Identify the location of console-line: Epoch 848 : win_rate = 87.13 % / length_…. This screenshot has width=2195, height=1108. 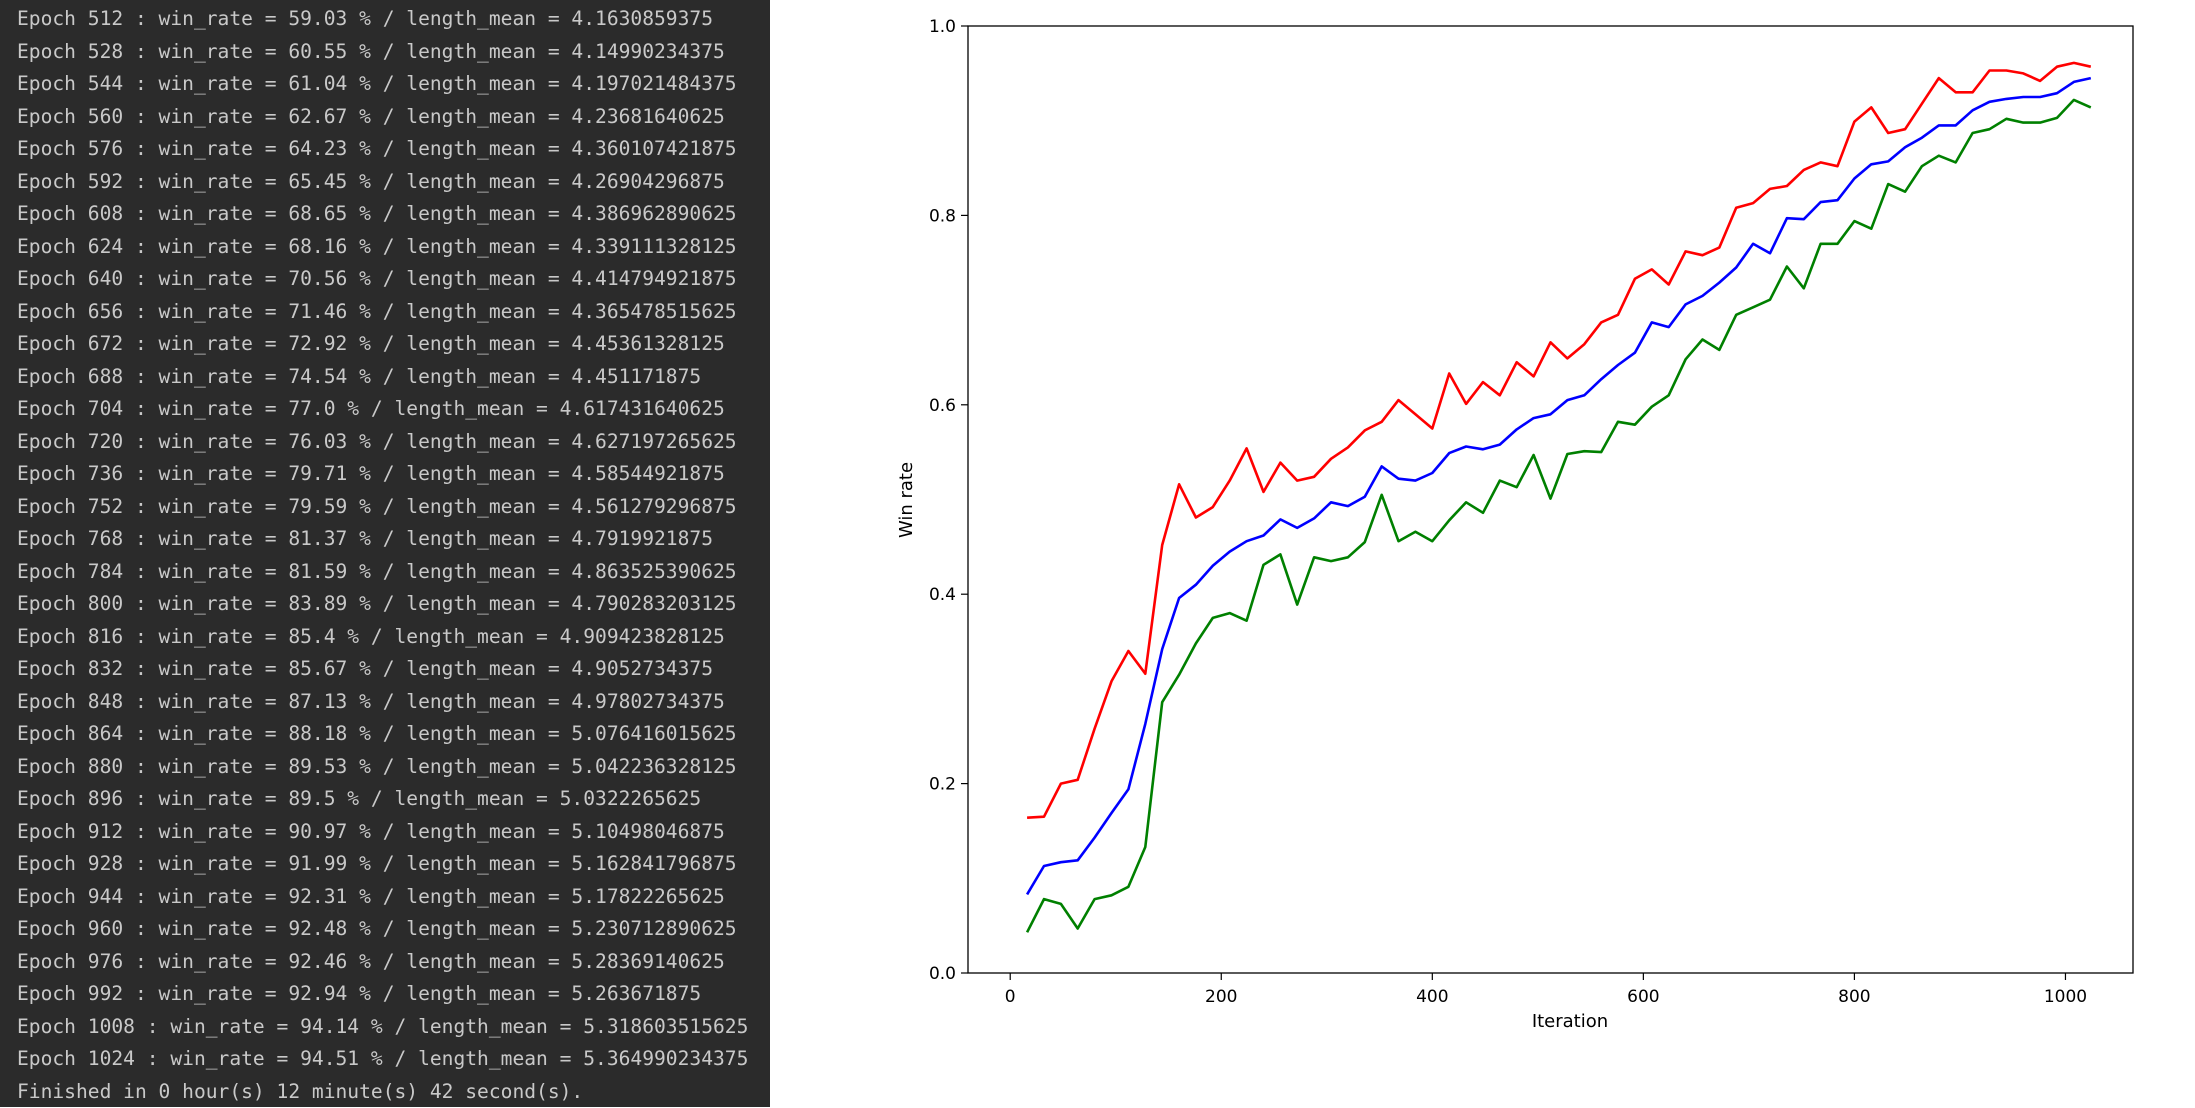
(393, 702).